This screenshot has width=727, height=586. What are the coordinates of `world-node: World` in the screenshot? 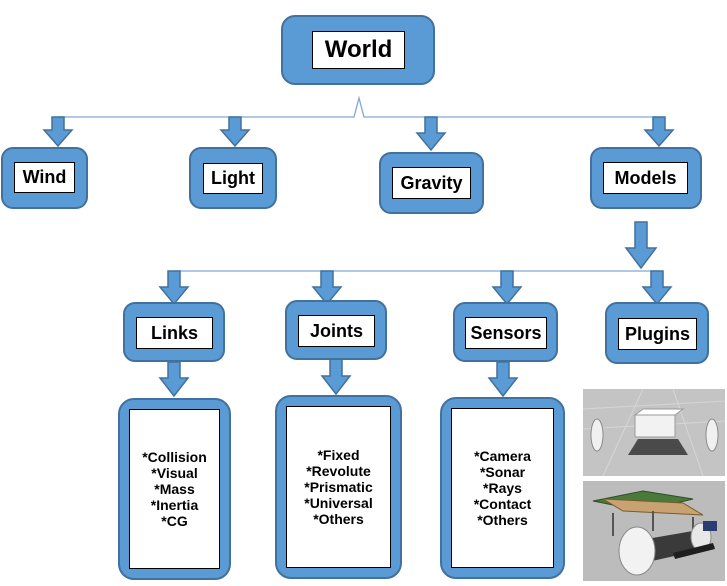 It's located at (358, 50).